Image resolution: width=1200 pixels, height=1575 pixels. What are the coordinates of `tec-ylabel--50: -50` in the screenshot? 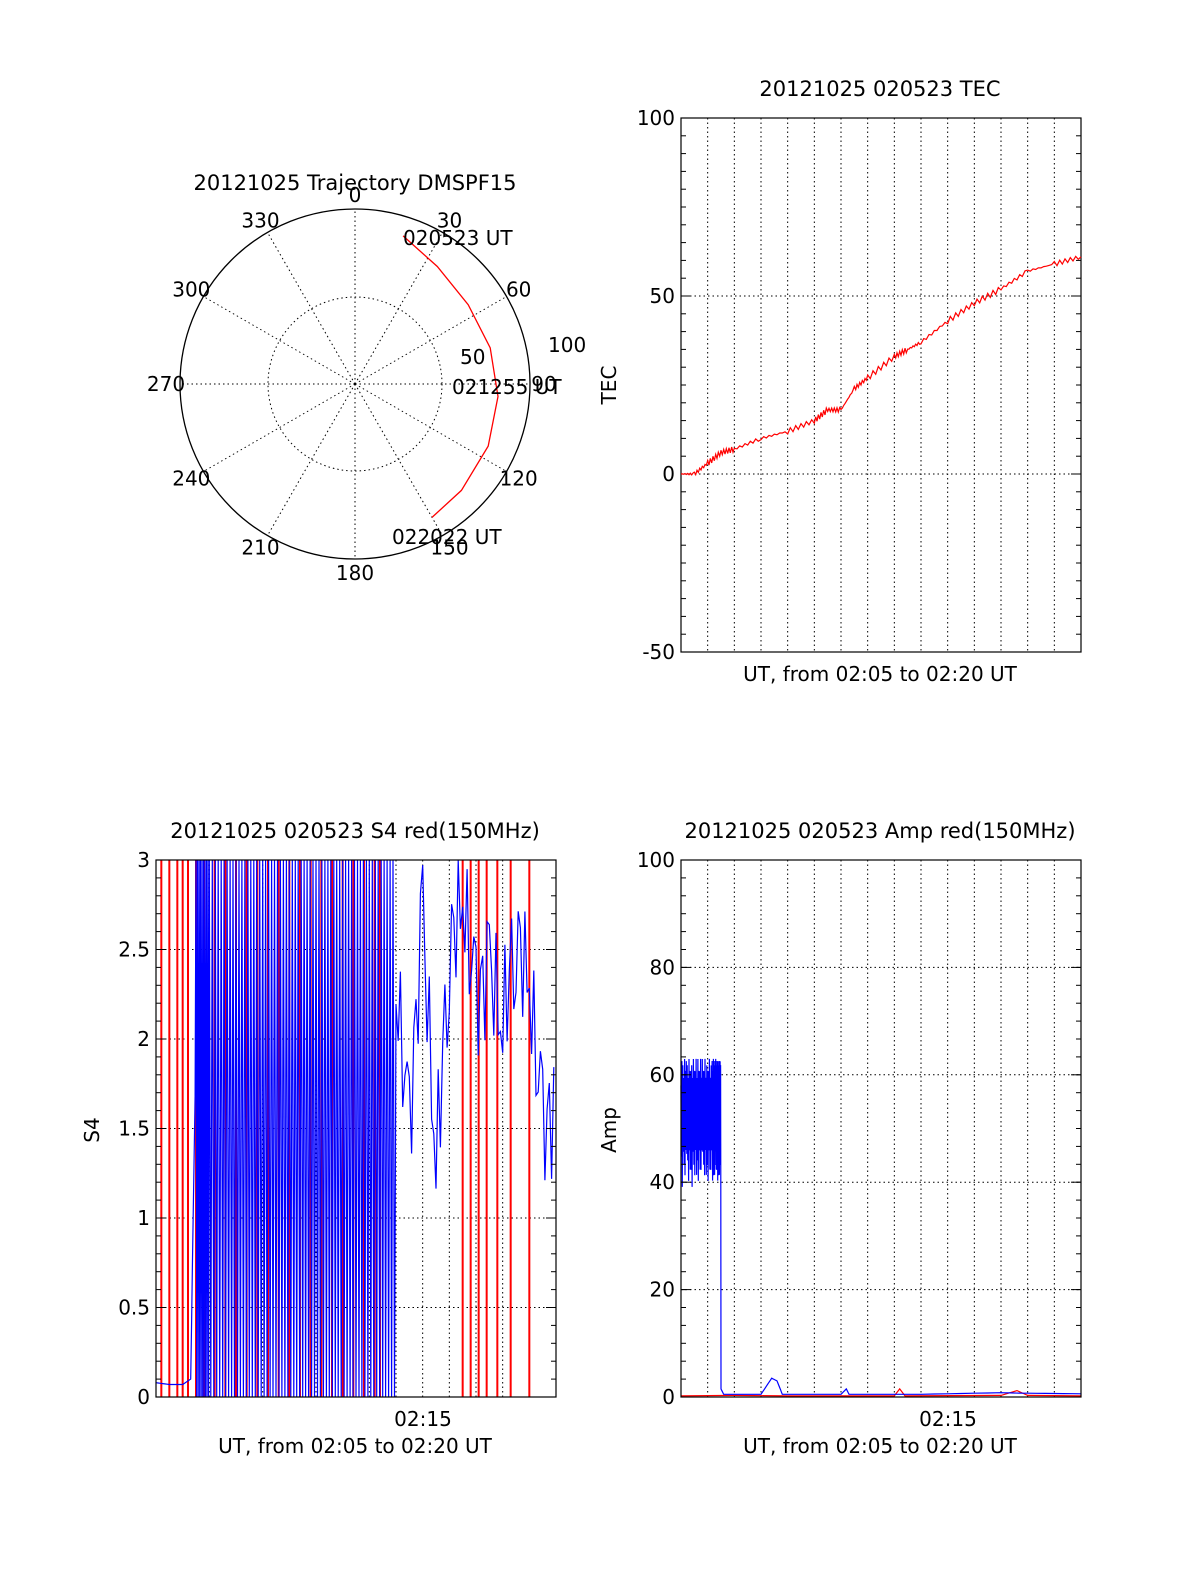 It's located at (658, 652).